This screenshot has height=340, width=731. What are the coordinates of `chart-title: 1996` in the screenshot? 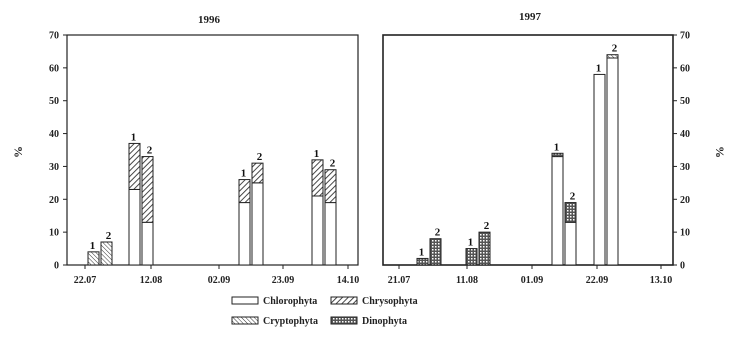 It's located at (209, 20).